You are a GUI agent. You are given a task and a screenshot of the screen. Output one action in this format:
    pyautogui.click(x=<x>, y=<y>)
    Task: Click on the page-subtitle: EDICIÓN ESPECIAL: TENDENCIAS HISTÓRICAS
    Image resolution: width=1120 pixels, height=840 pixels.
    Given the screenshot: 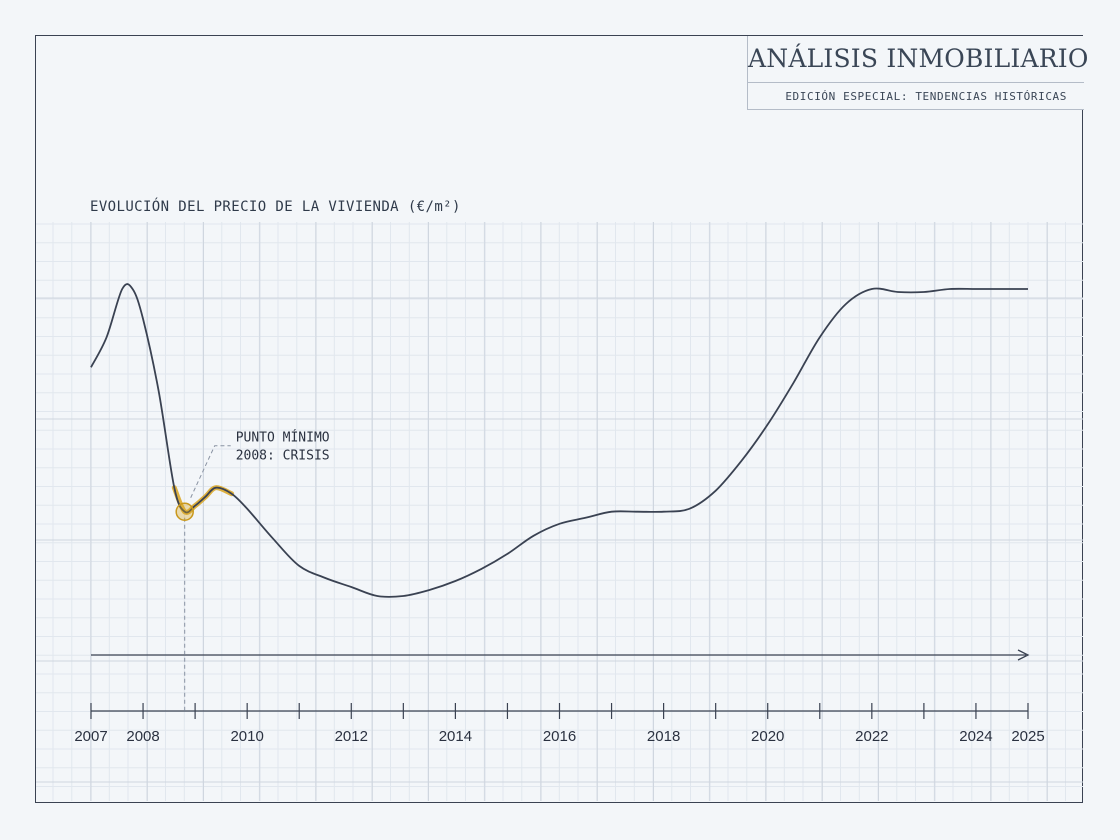 What is the action you would take?
    pyautogui.click(x=926, y=96)
    